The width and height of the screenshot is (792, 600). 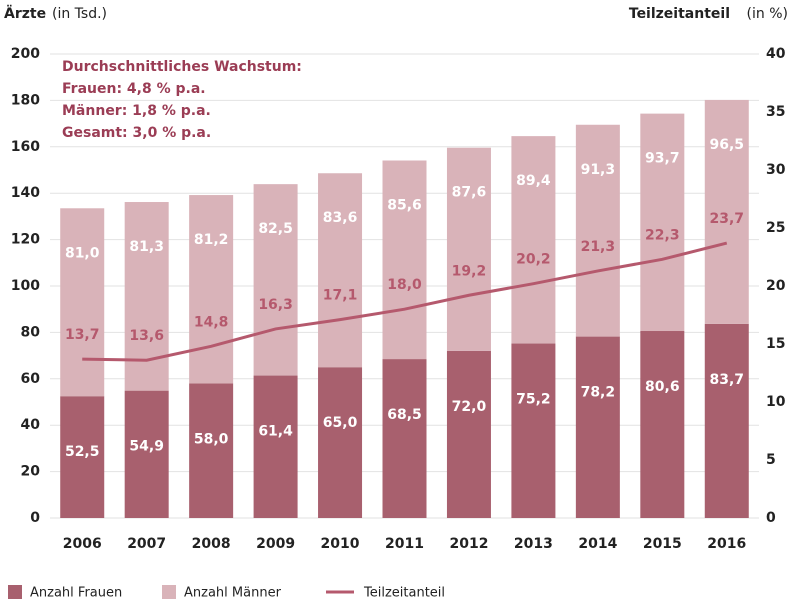 I want to click on y-tick-label: 0, so click(x=35, y=518).